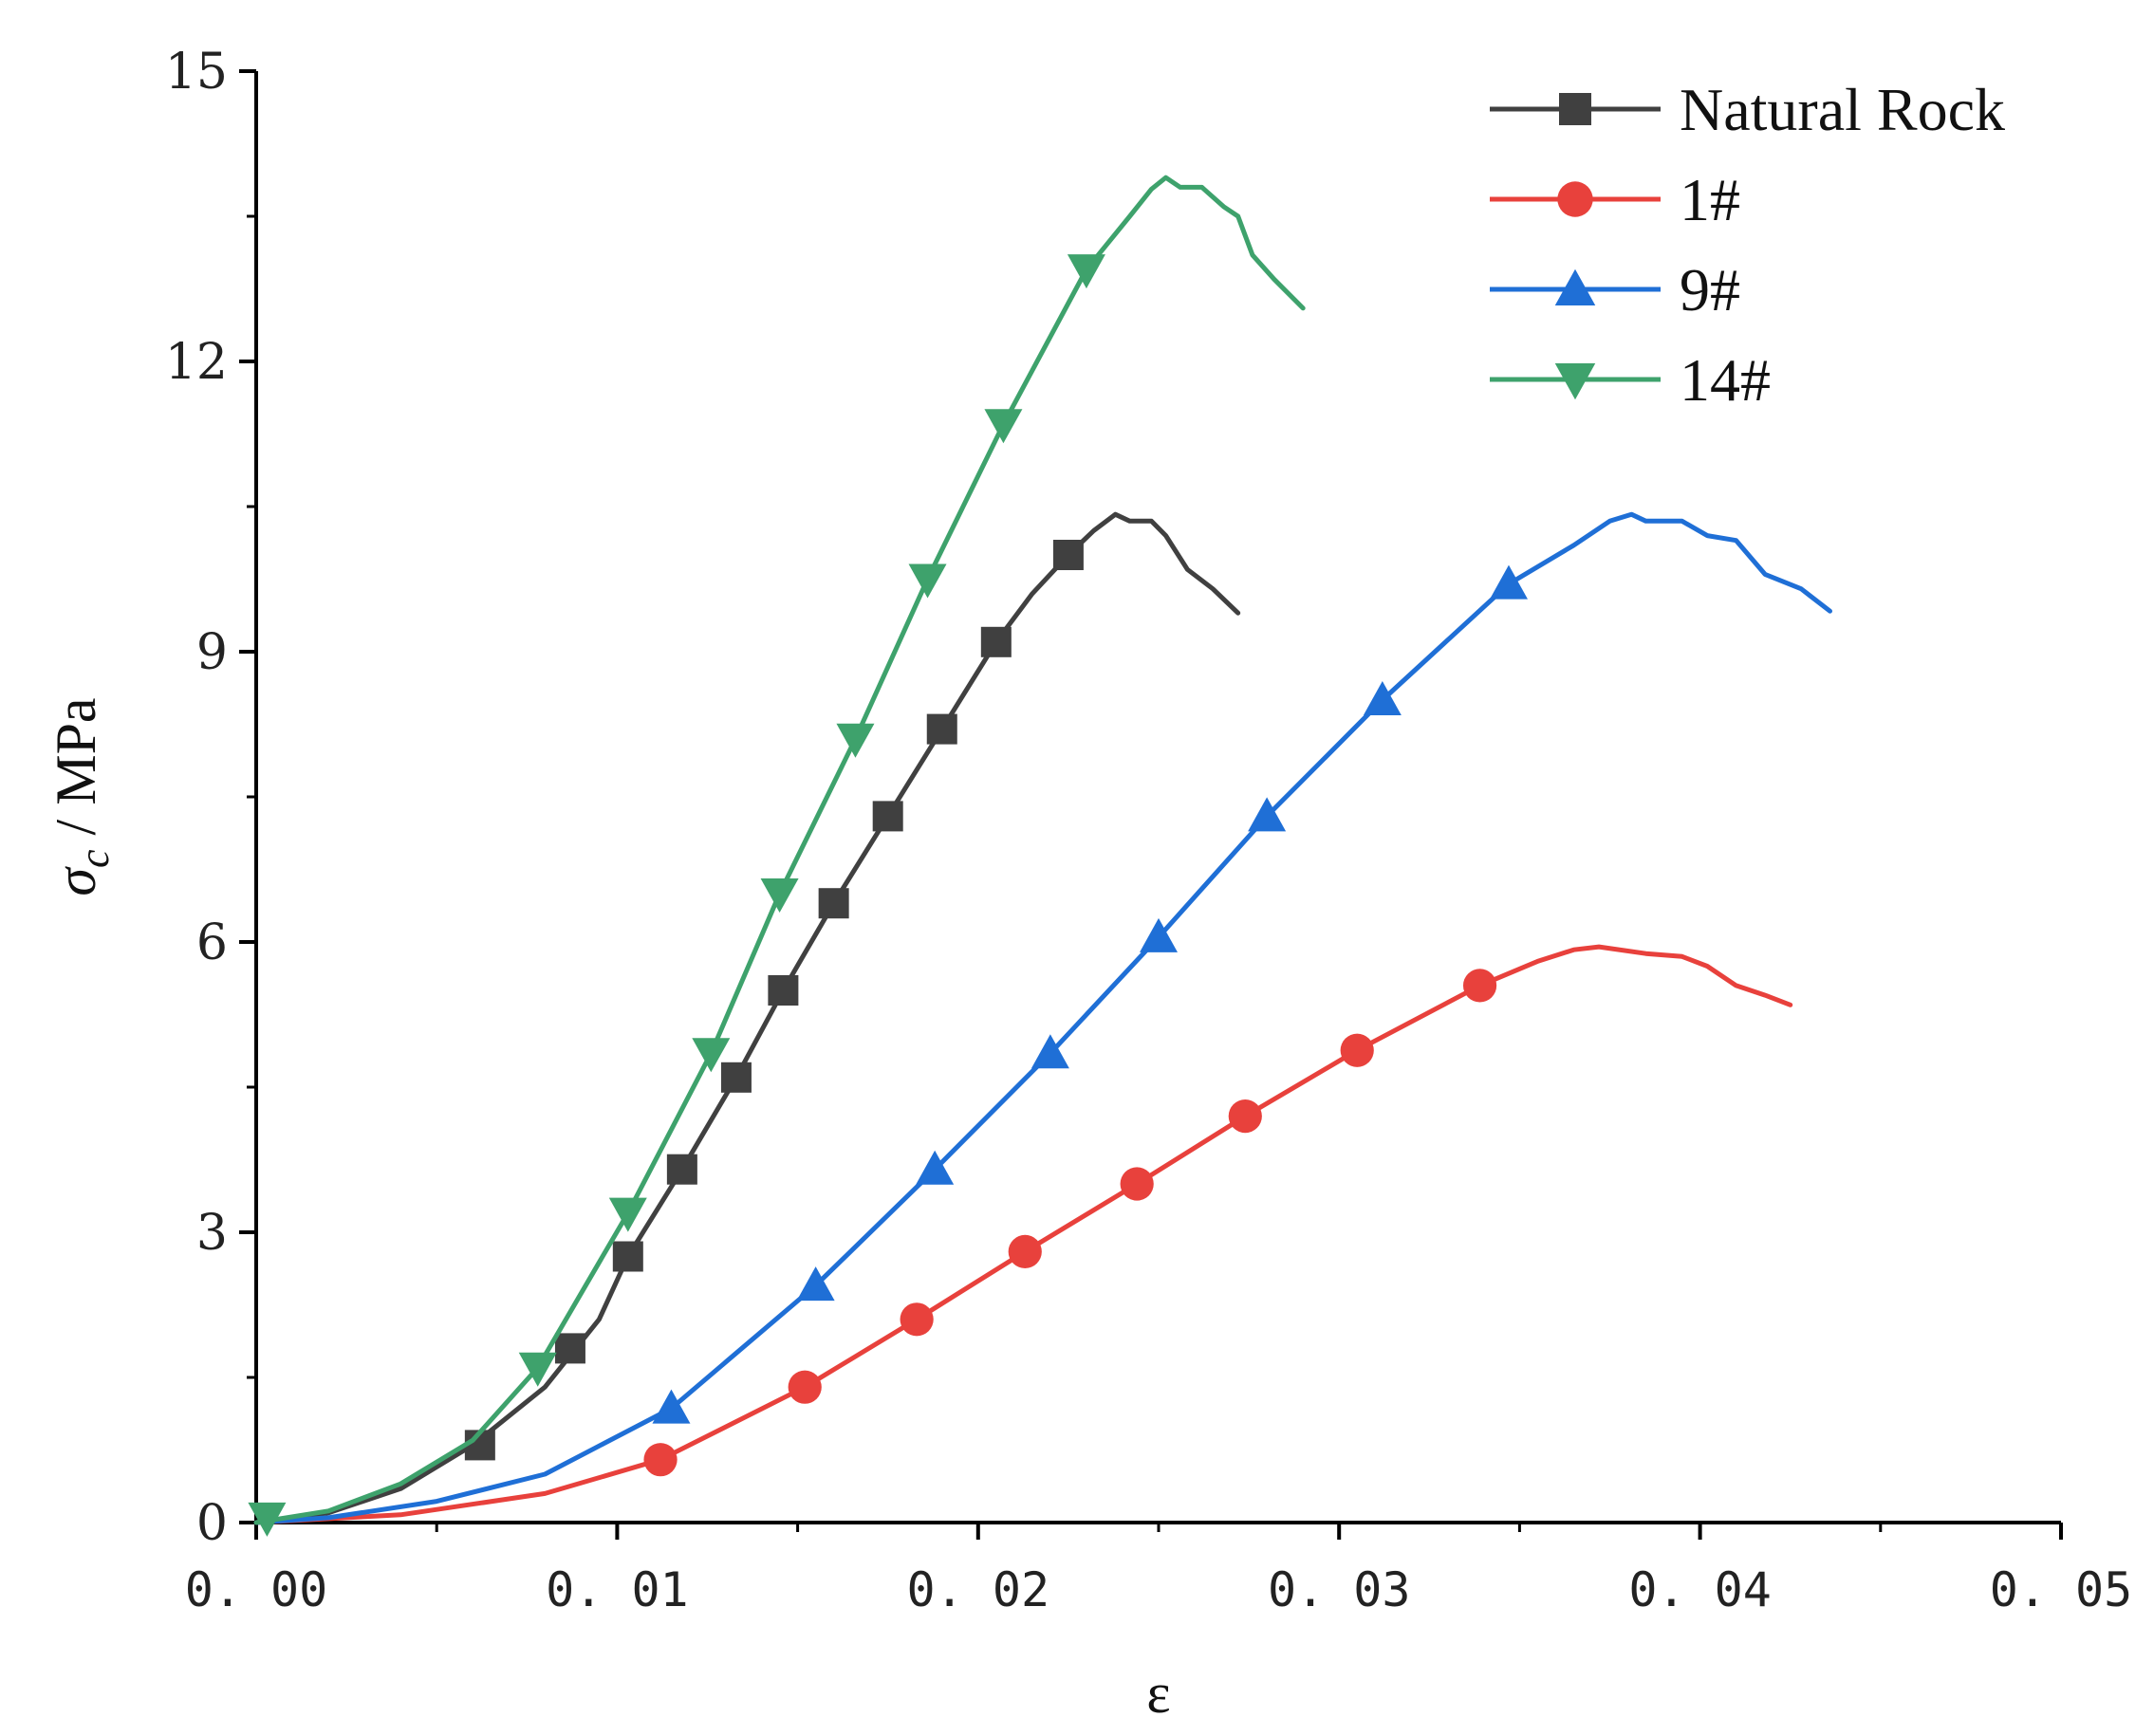 Image resolution: width=2154 pixels, height=1736 pixels. What do you see at coordinates (1710, 199) in the screenshot?
I see `legend-label: 1#` at bounding box center [1710, 199].